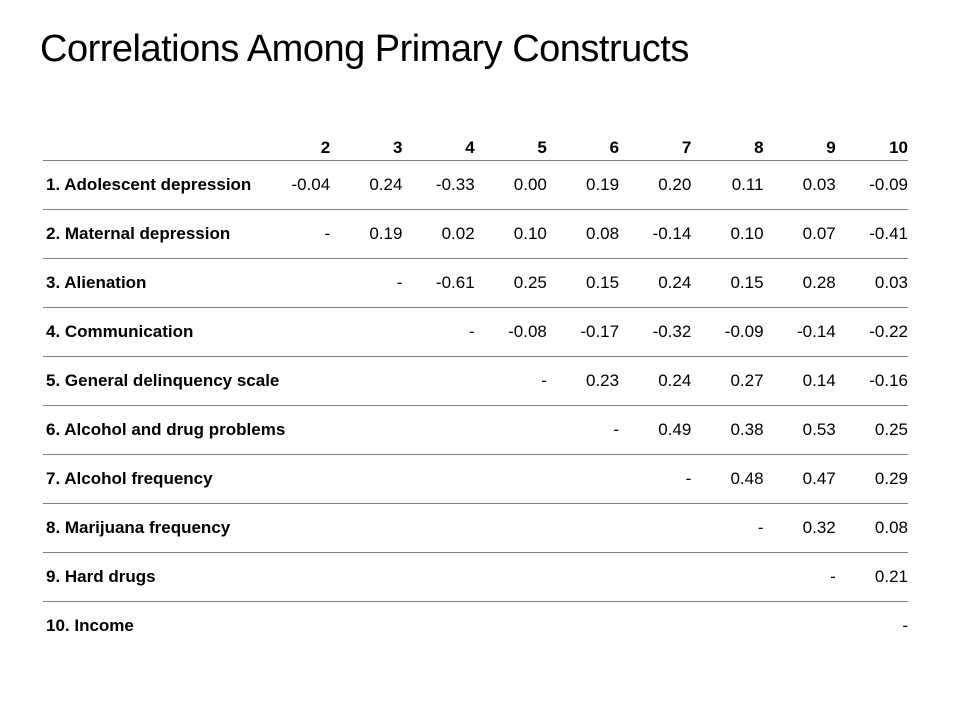 This screenshot has width=960, height=720. What do you see at coordinates (871, 479) in the screenshot?
I see `correlation-cell: 0.29` at bounding box center [871, 479].